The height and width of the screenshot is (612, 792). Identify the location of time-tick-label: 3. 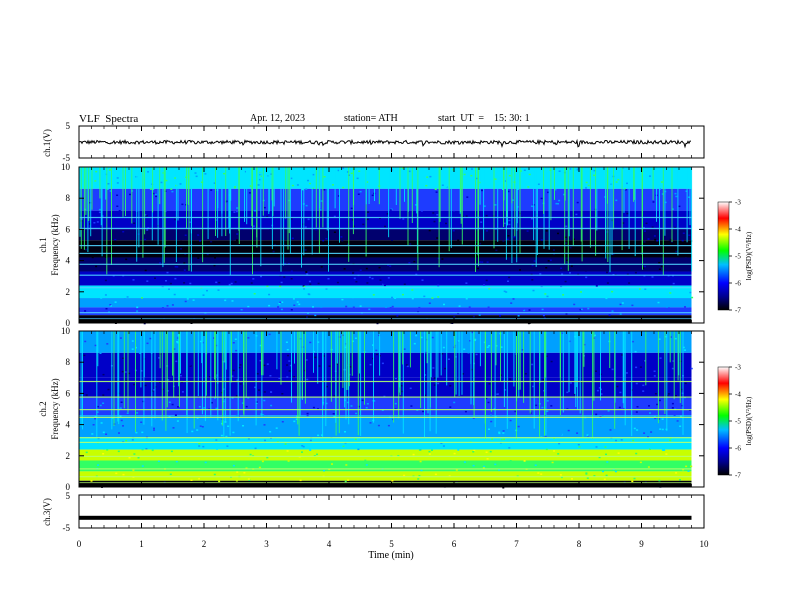
(266, 544).